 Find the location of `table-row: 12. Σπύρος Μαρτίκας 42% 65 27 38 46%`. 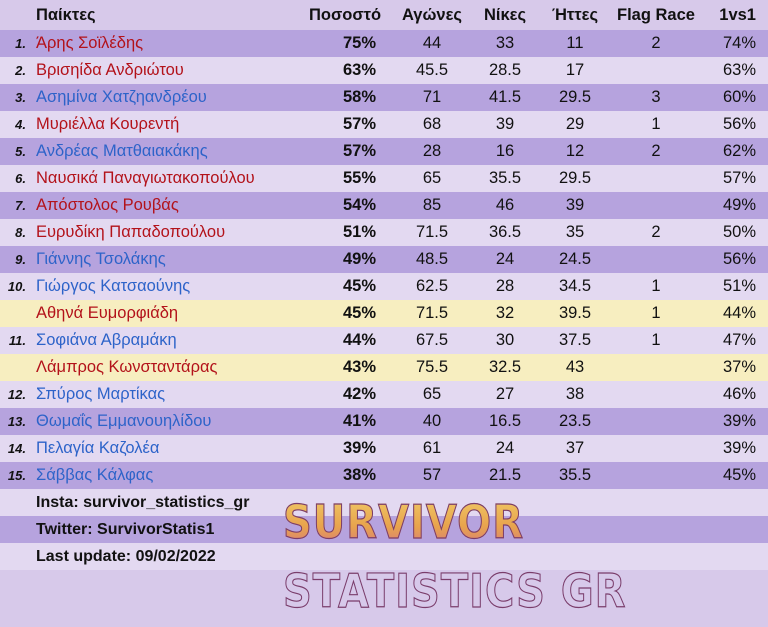

table-row: 12. Σπύρος Μαρτίκας 42% 65 27 38 46% is located at coordinates (384, 394).